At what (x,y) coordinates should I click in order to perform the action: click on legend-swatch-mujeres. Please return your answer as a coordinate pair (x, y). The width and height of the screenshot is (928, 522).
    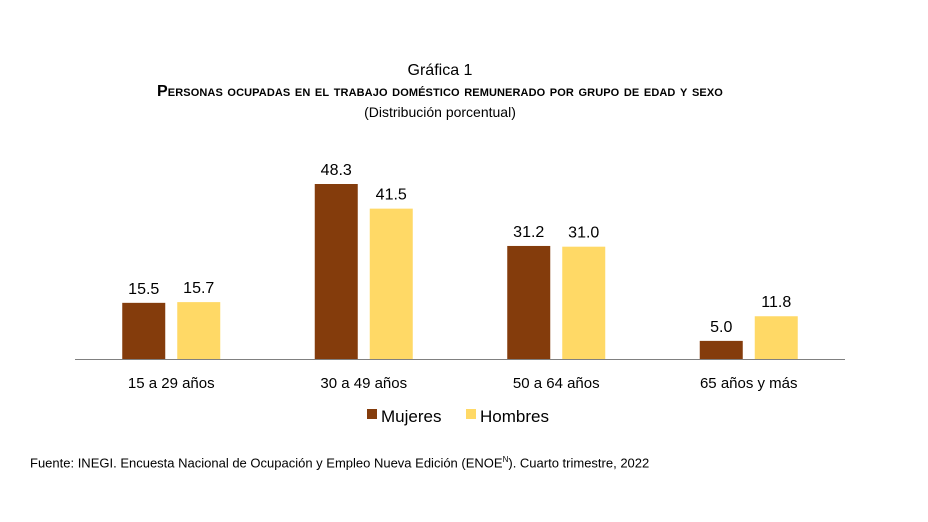
    Looking at the image, I should click on (372, 414).